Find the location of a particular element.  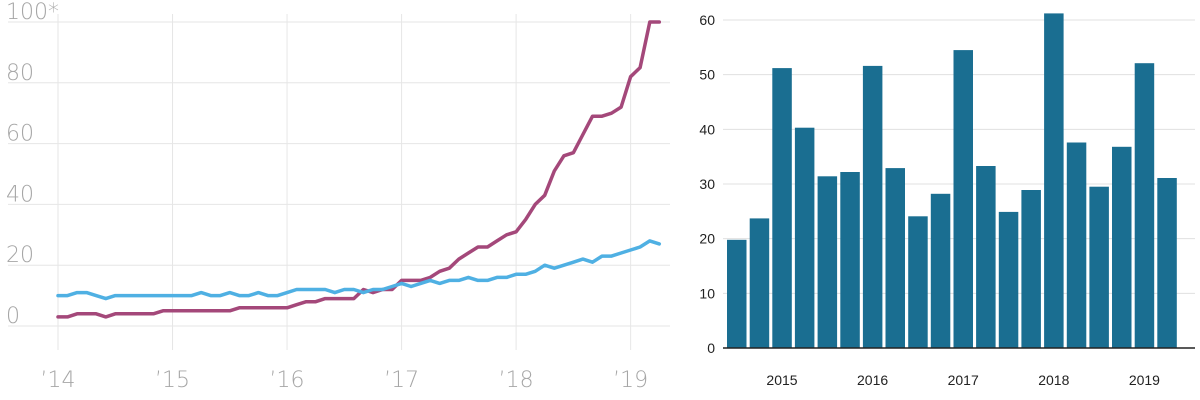

line-chart-x-tick-label: ’15 is located at coordinates (172, 380).